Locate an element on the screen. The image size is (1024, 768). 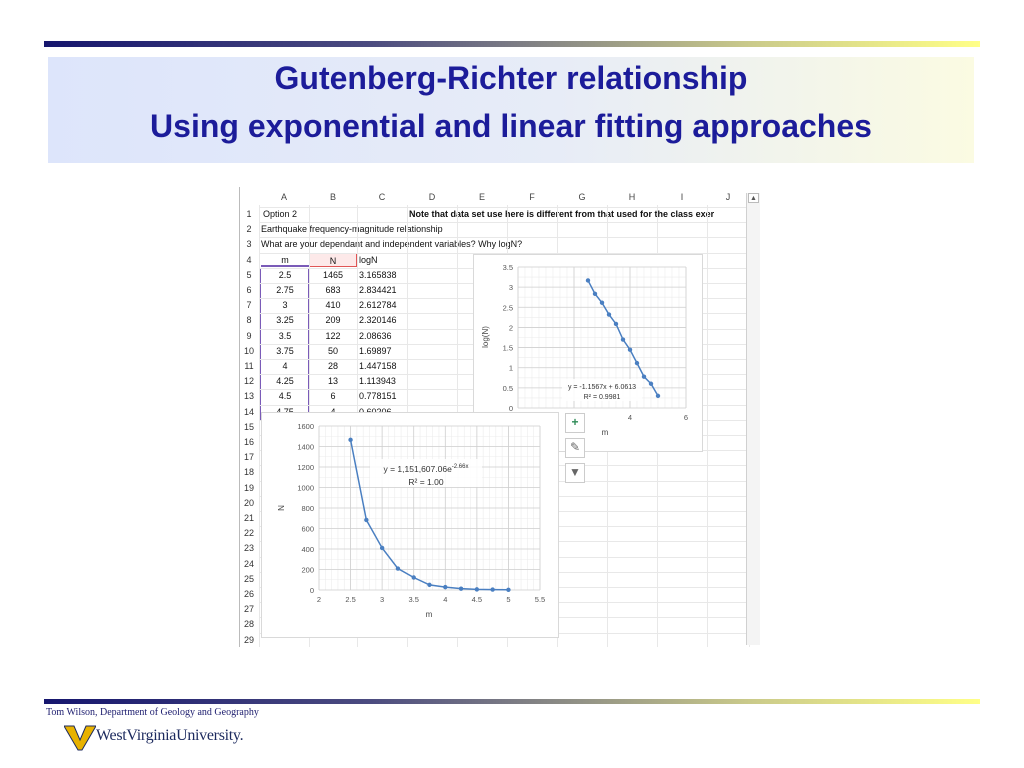
table-cell: 1.113943 is located at coordinates (377, 381).